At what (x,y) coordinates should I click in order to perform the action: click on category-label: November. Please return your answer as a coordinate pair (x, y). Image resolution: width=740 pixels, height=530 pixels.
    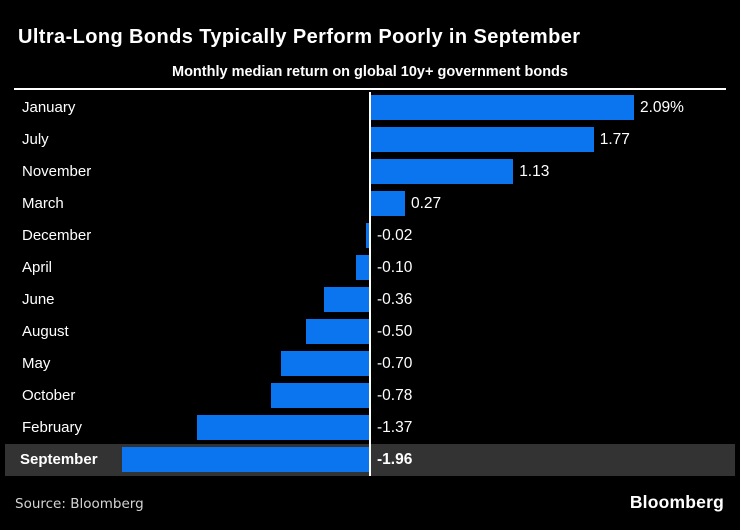
    Looking at the image, I should click on (57, 171).